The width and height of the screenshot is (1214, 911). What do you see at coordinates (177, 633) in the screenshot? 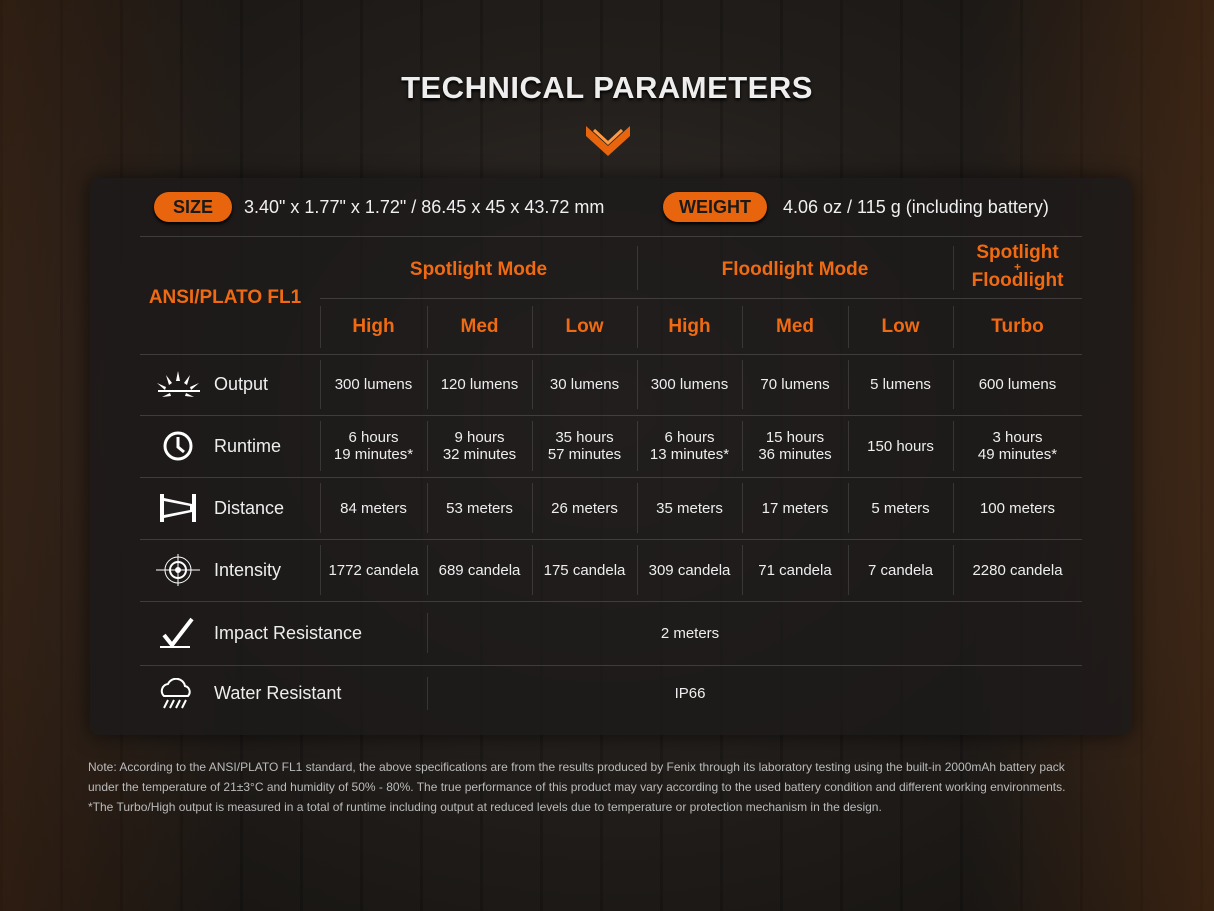
I see `impact-check-icon` at bounding box center [177, 633].